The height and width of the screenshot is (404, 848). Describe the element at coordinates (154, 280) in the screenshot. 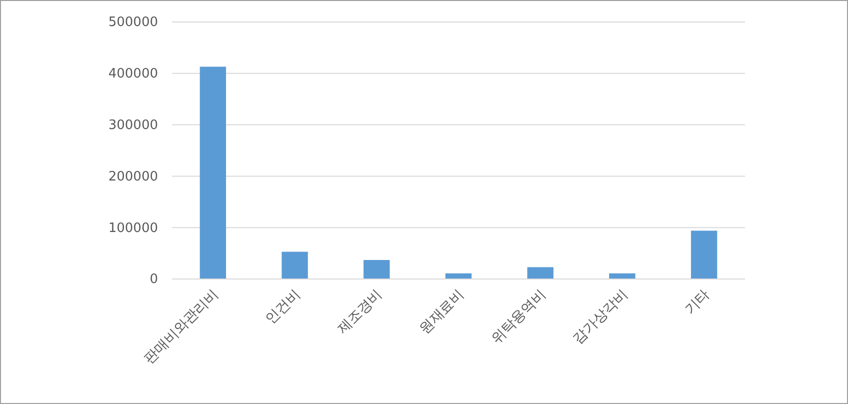

I see `y-tick-label: 0` at that location.